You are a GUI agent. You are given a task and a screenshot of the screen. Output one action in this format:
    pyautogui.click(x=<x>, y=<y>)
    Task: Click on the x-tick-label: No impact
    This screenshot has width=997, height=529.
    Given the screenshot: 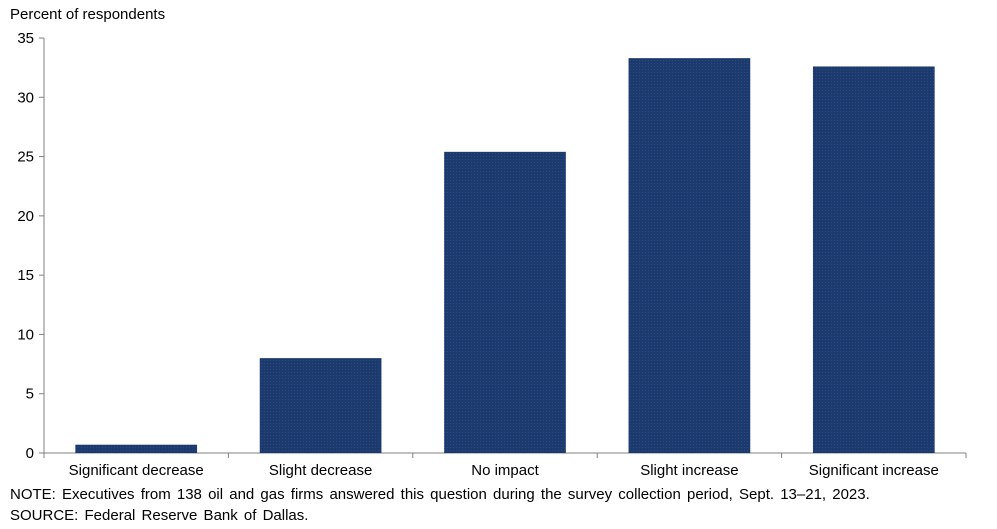 What is the action you would take?
    pyautogui.click(x=505, y=470)
    